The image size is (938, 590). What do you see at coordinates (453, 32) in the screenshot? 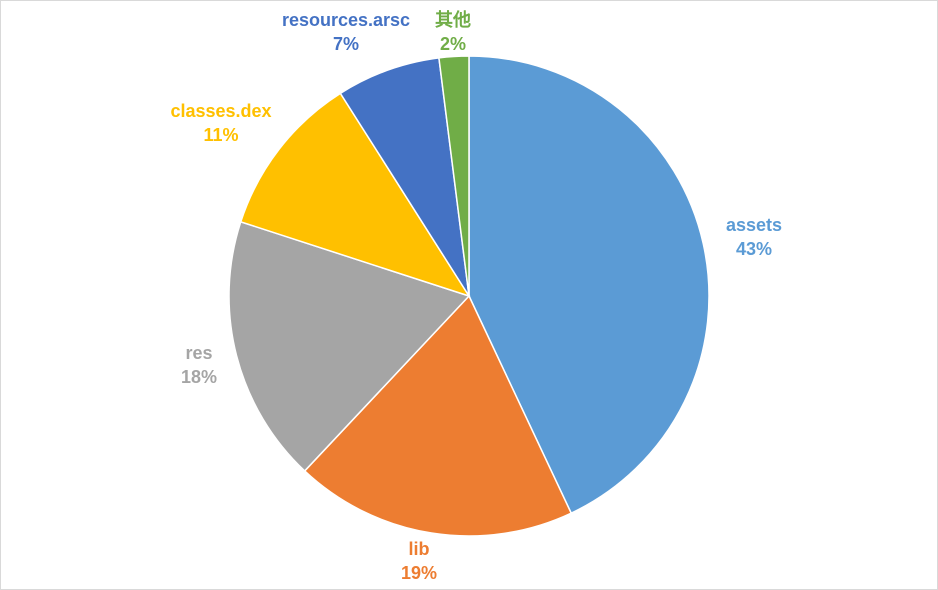
I see `slice-label-other: 其他 2%` at bounding box center [453, 32].